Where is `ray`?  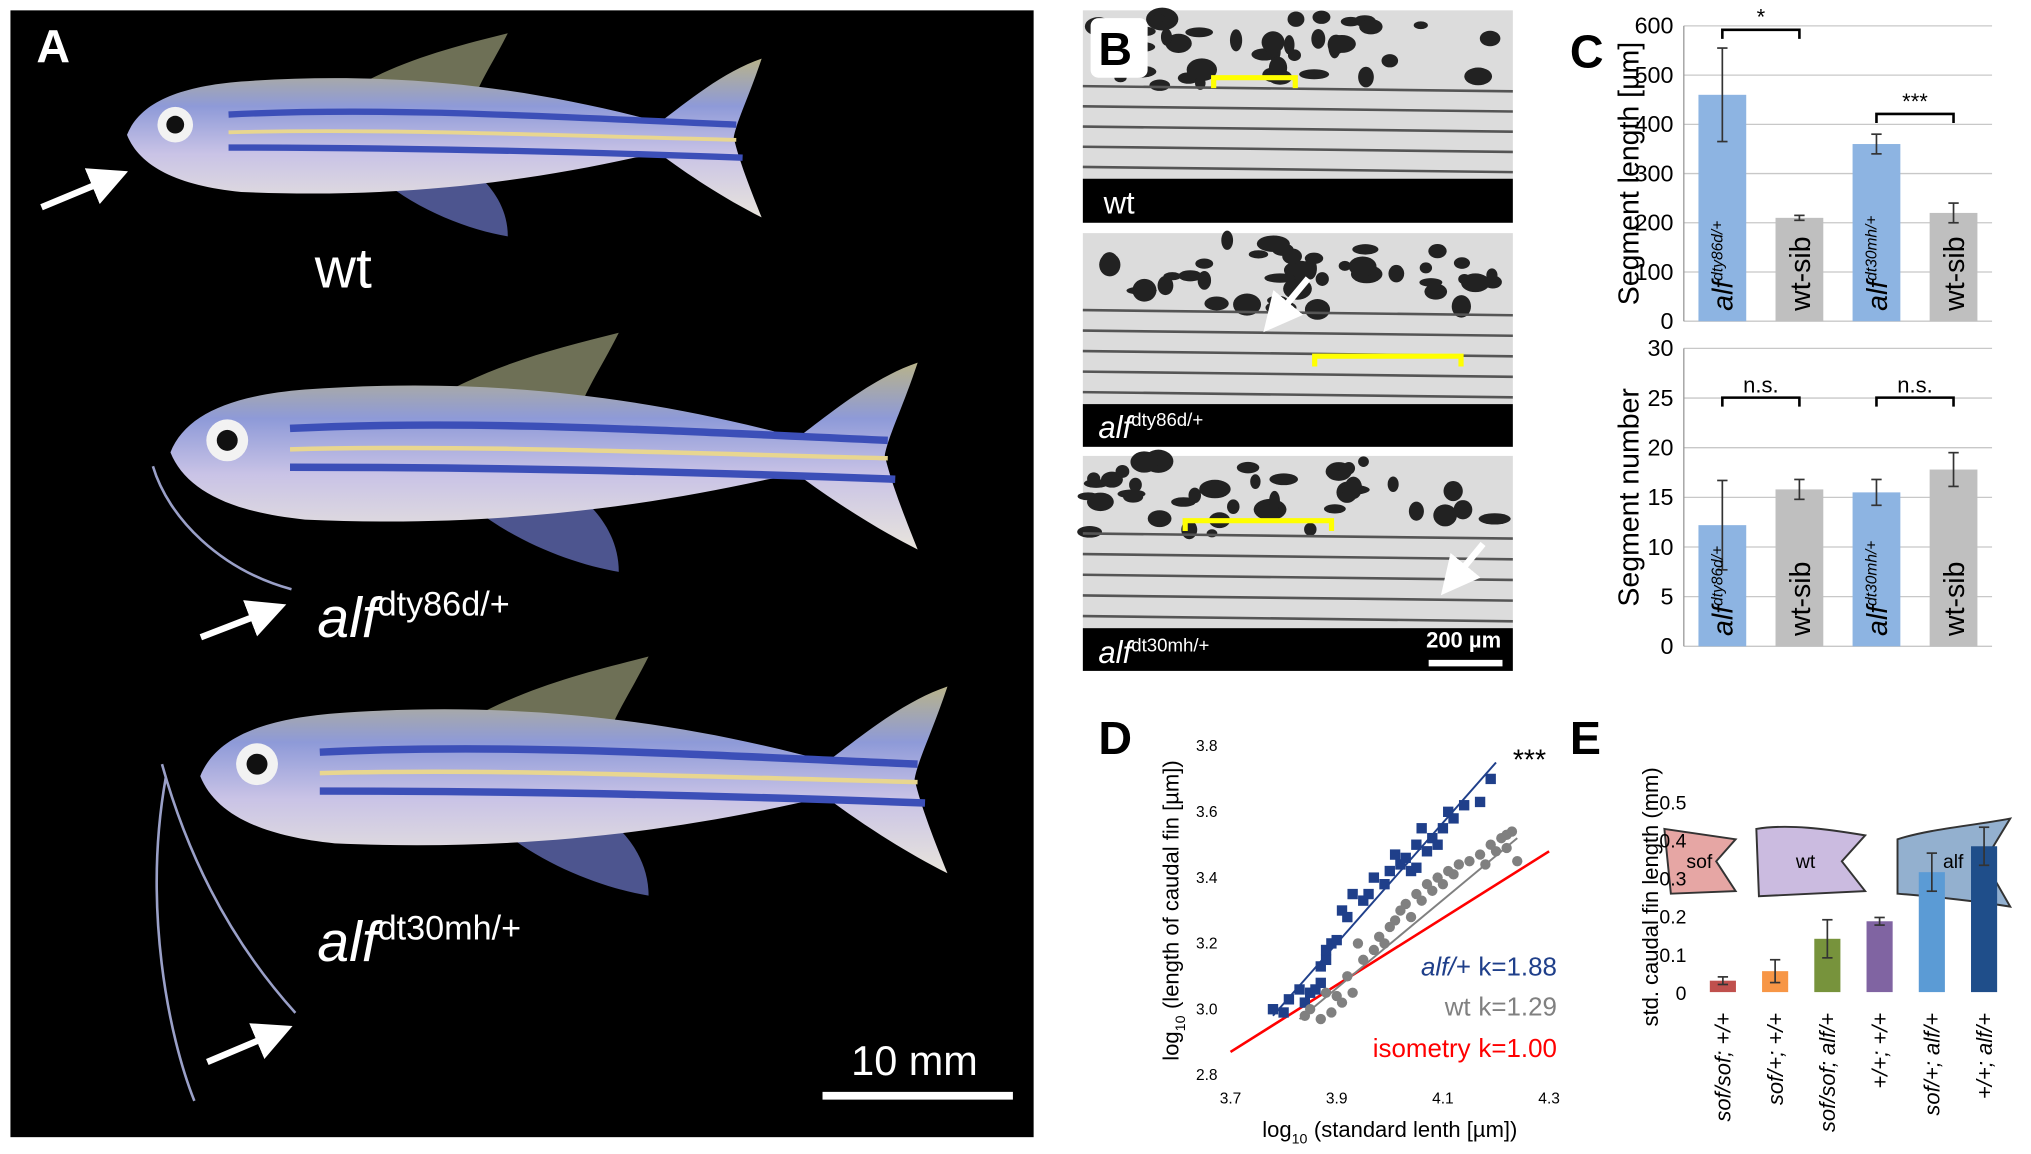 ray is located at coordinates (1297, 88).